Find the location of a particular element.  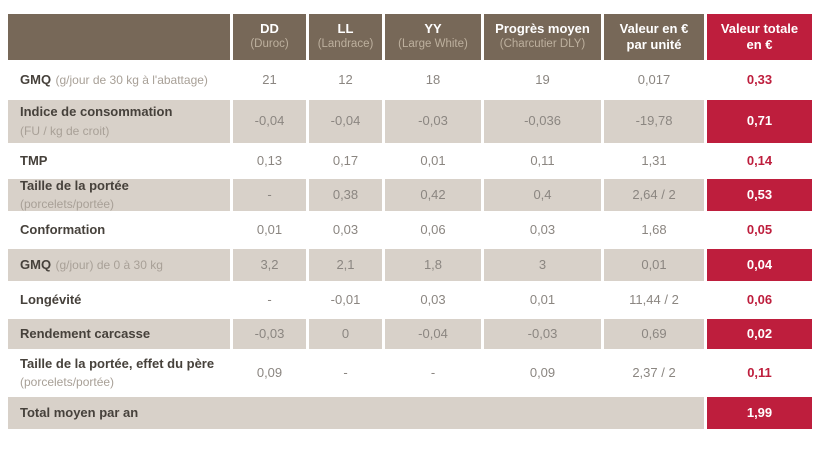

row-label: Conformation is located at coordinates (63, 229).